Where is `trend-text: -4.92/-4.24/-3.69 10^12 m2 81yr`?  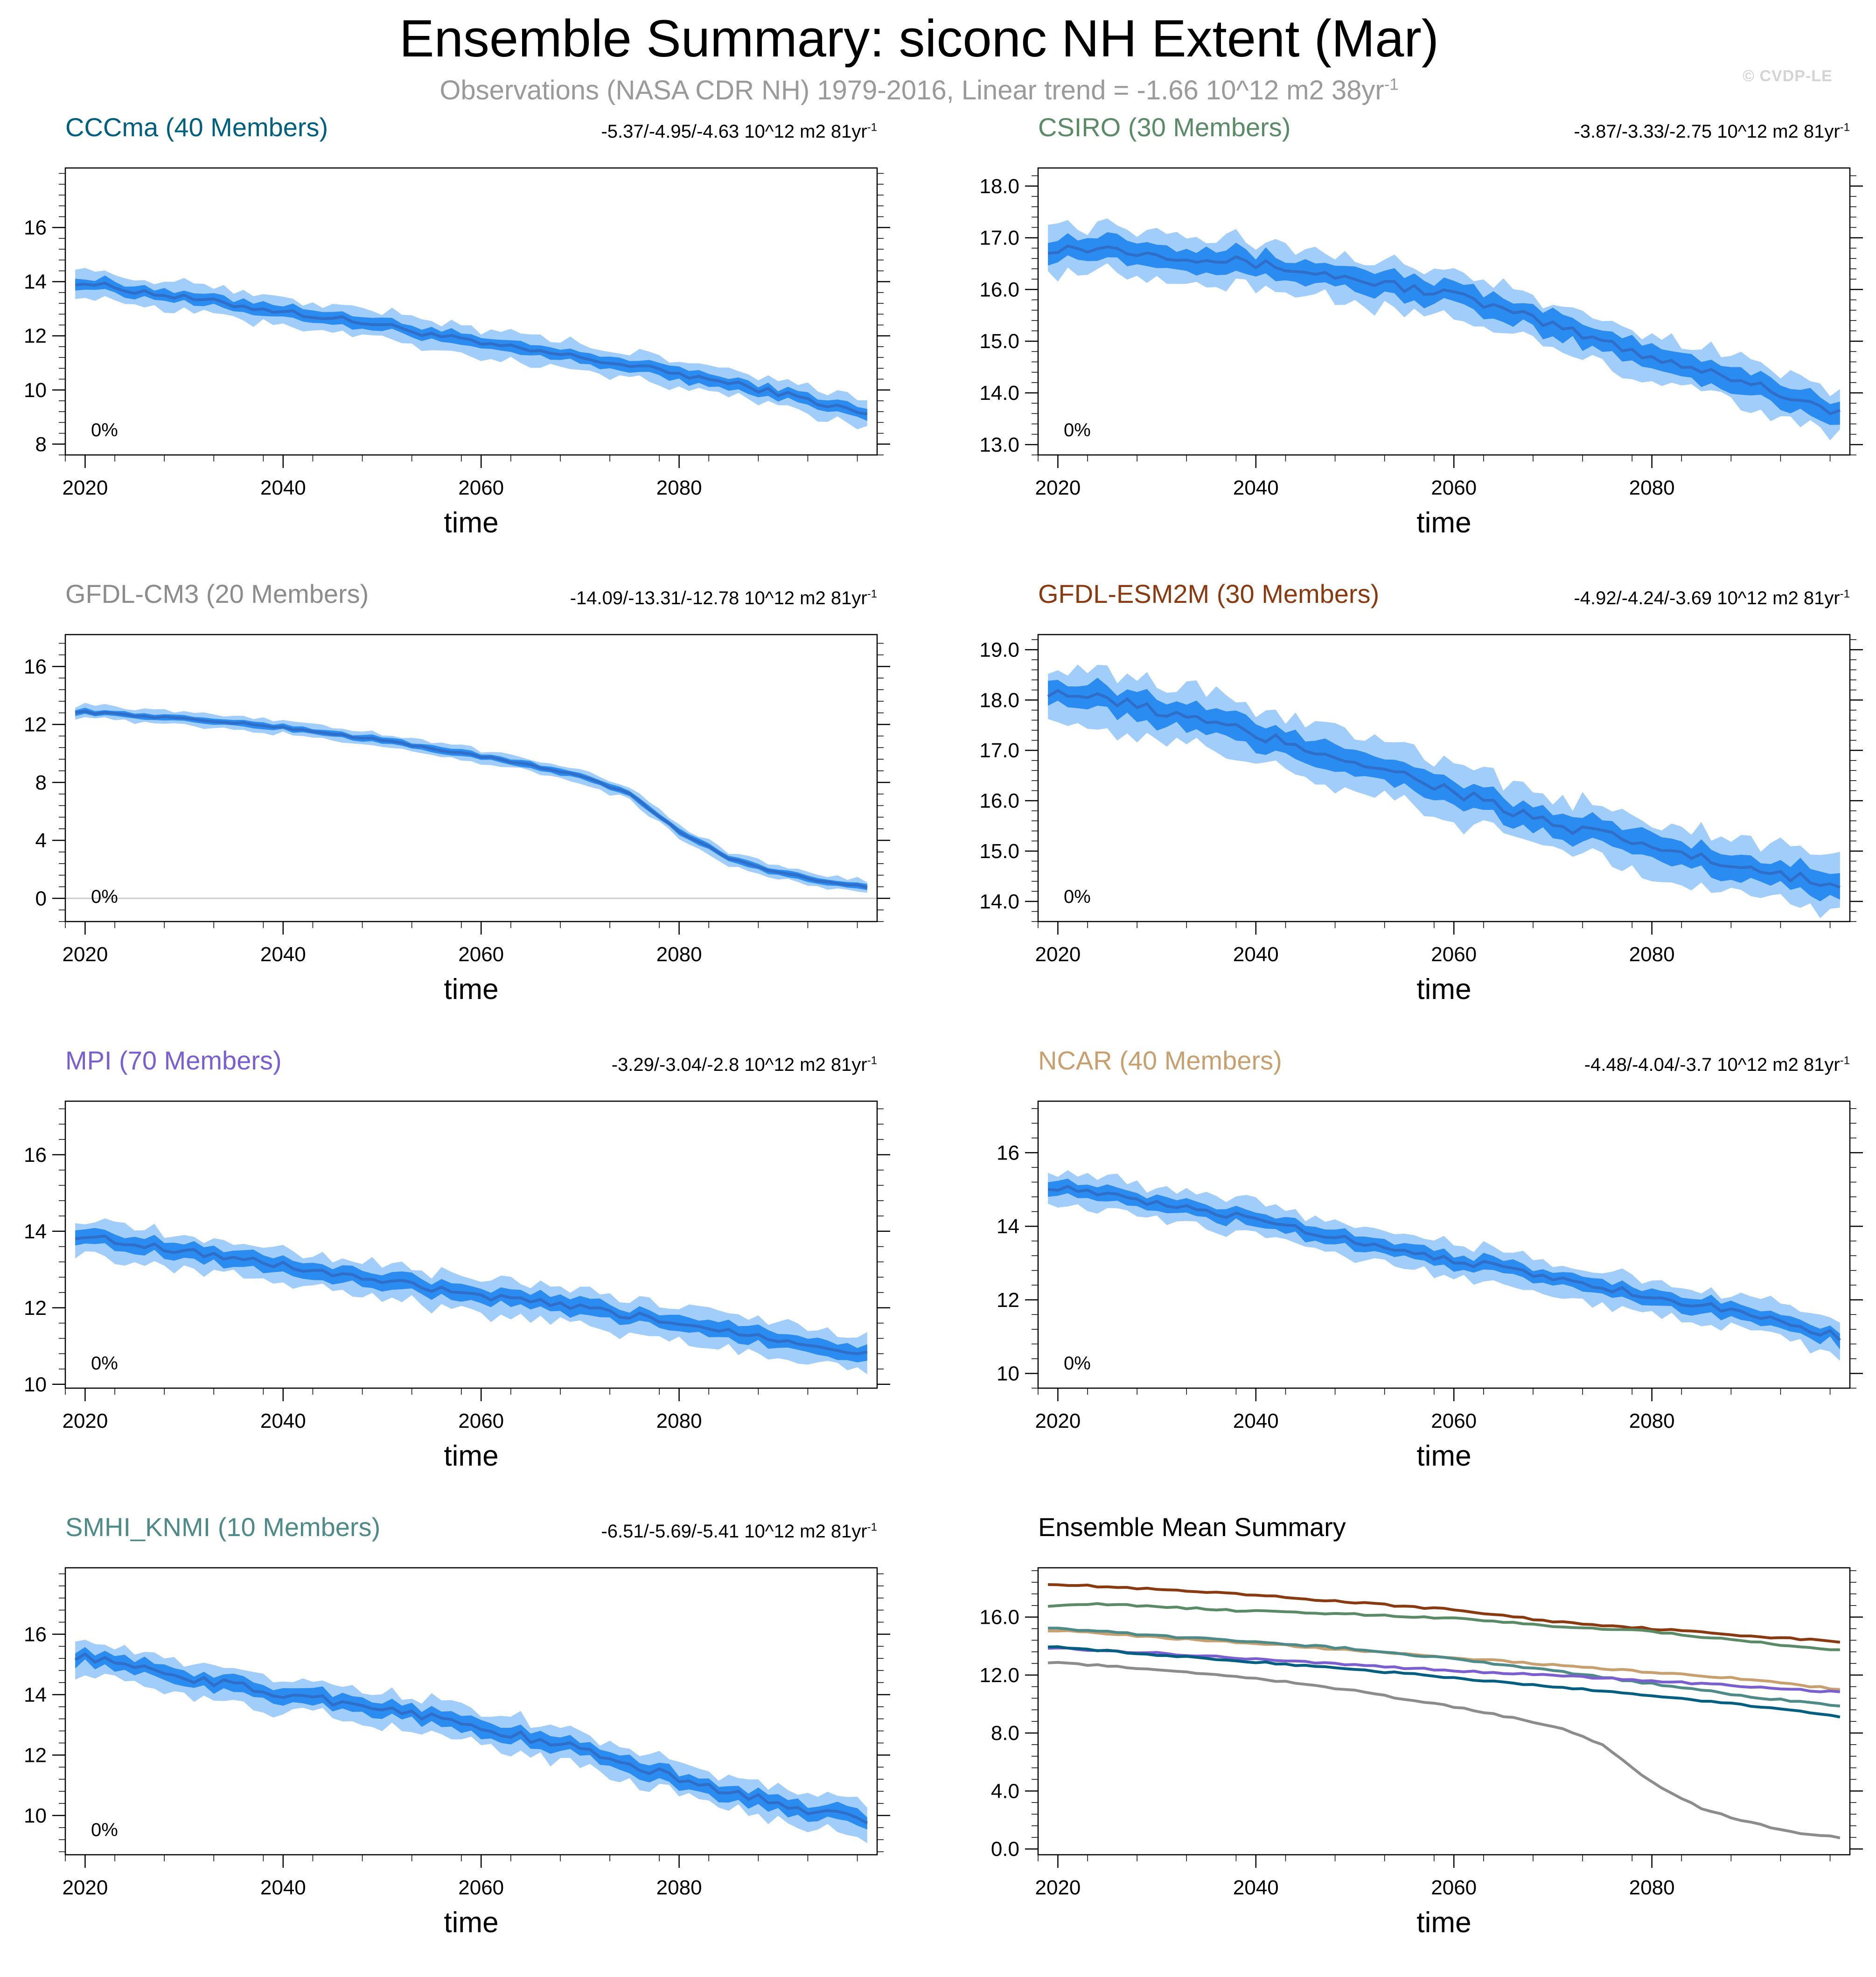
trend-text: -4.92/-4.24/-3.69 10^12 m2 81yr is located at coordinates (1707, 598).